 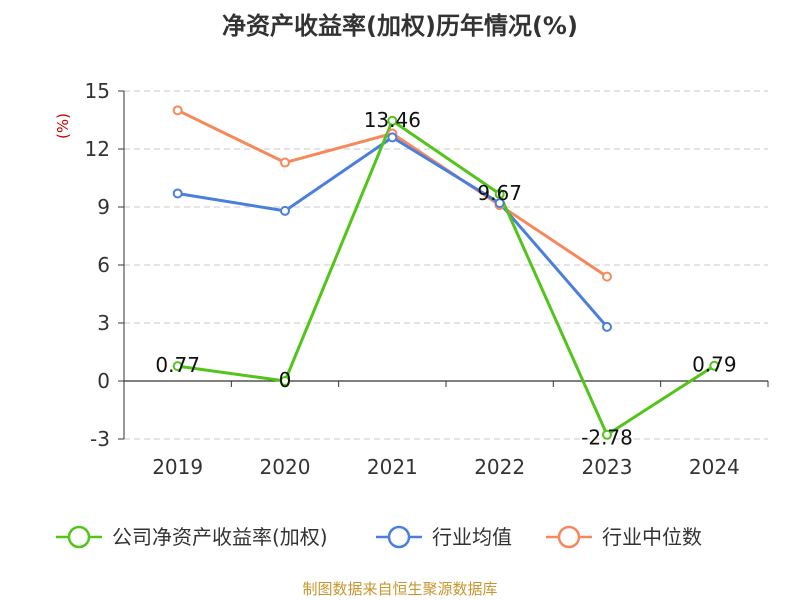 I want to click on legend: 公司净资产收益率(加权) 行业均值 行业中位数, so click(x=379, y=537).